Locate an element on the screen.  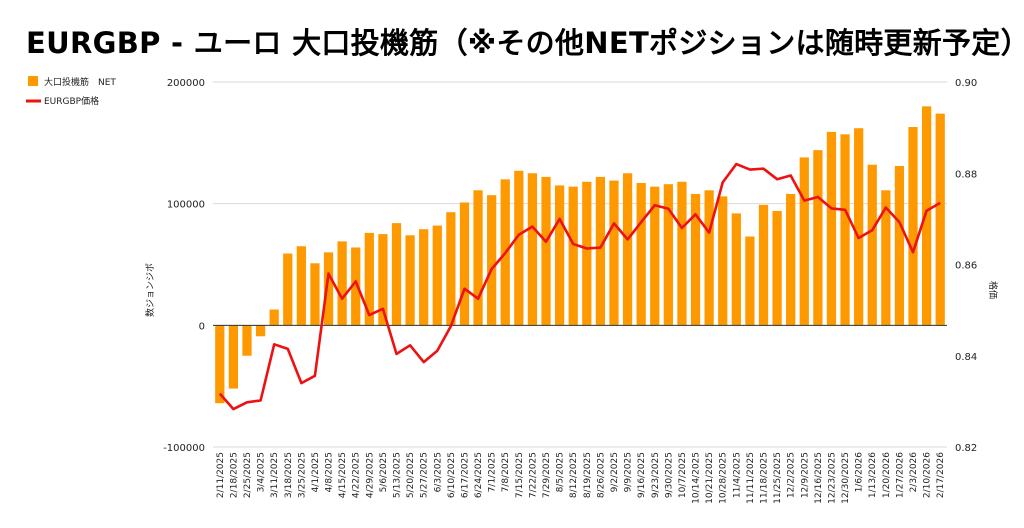
x-tick-28: 8/26/2025 is located at coordinates (601, 475).